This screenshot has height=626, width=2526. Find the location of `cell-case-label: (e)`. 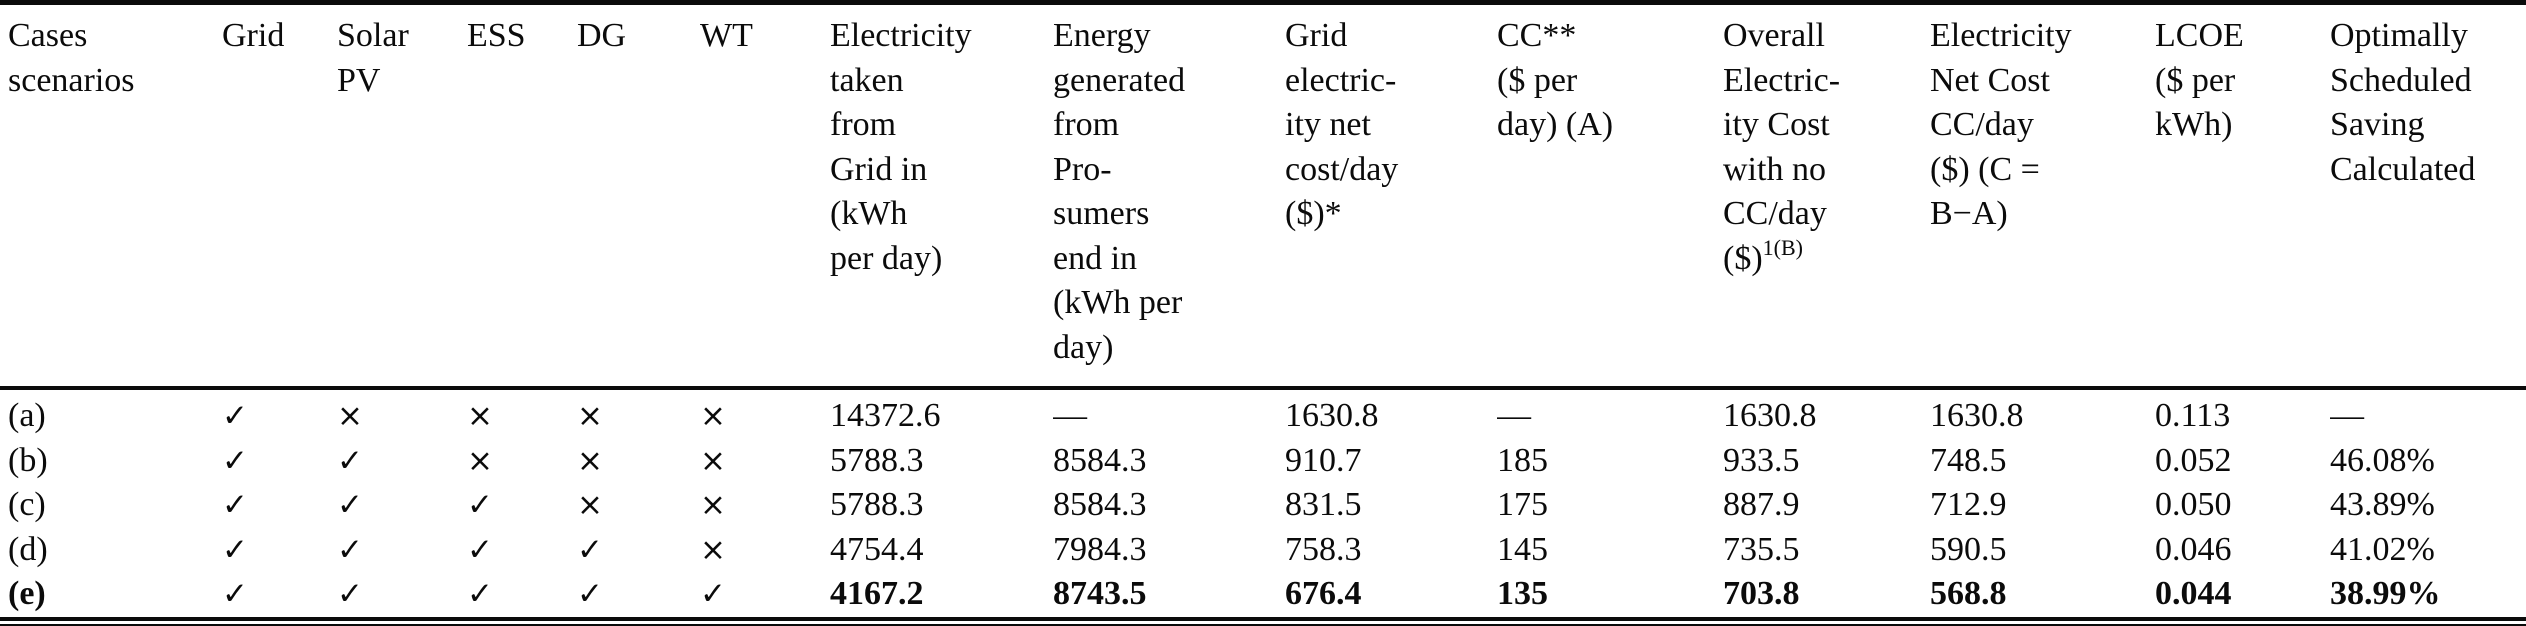

cell-case-label: (e) is located at coordinates (27, 593).